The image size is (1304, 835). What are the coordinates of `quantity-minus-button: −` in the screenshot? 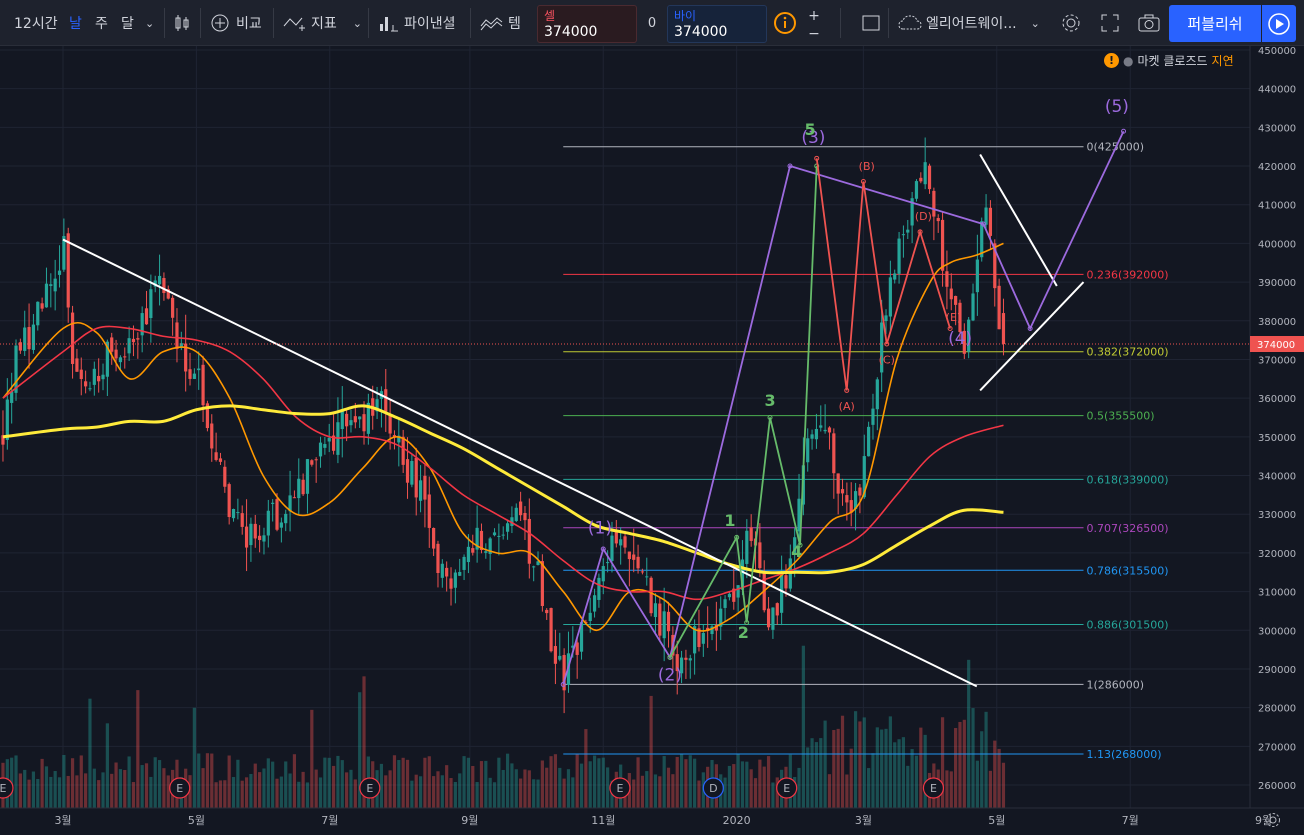 It's located at (814, 34).